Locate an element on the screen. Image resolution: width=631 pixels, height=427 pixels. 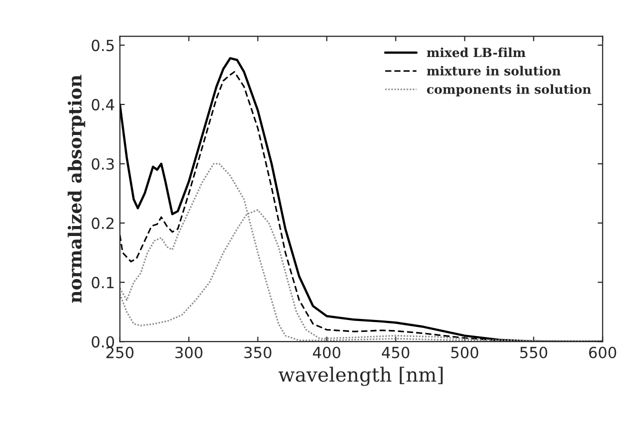
x-tick-label: 250 is located at coordinates (120, 352).